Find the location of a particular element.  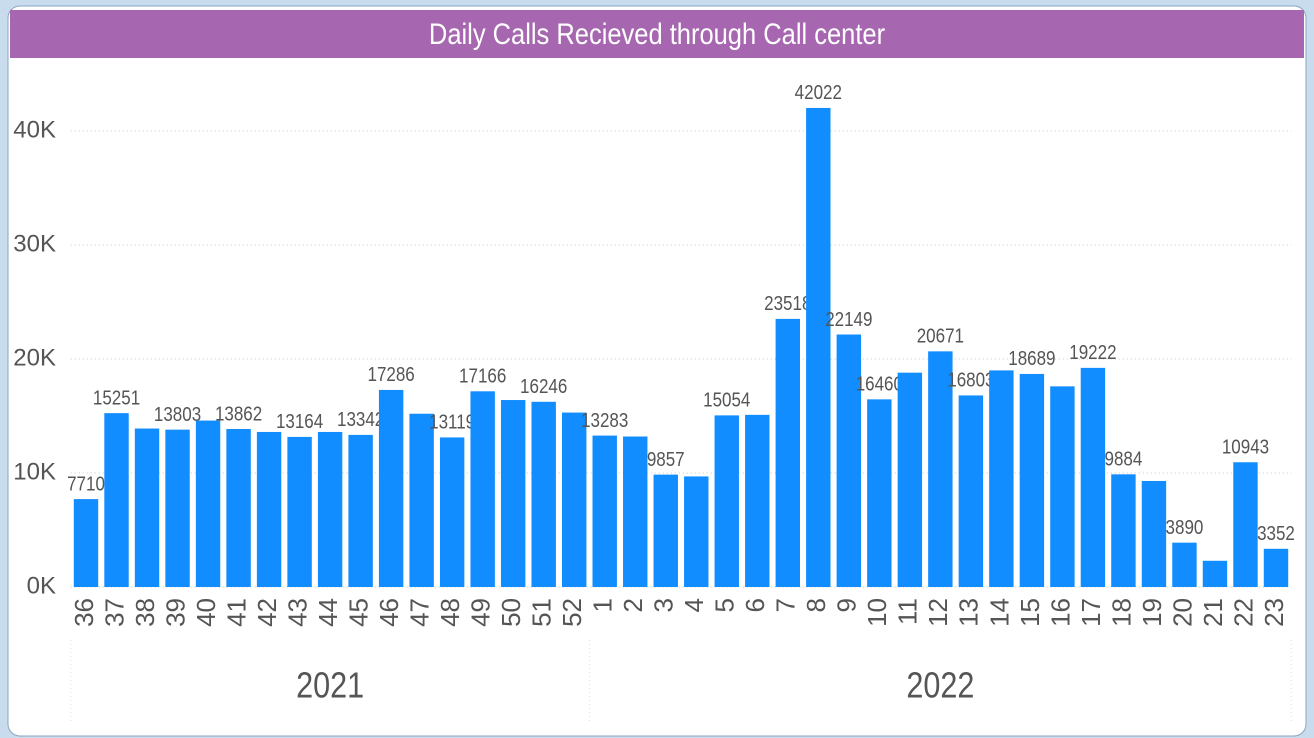

x-tick-label: 37 is located at coordinates (114, 612).